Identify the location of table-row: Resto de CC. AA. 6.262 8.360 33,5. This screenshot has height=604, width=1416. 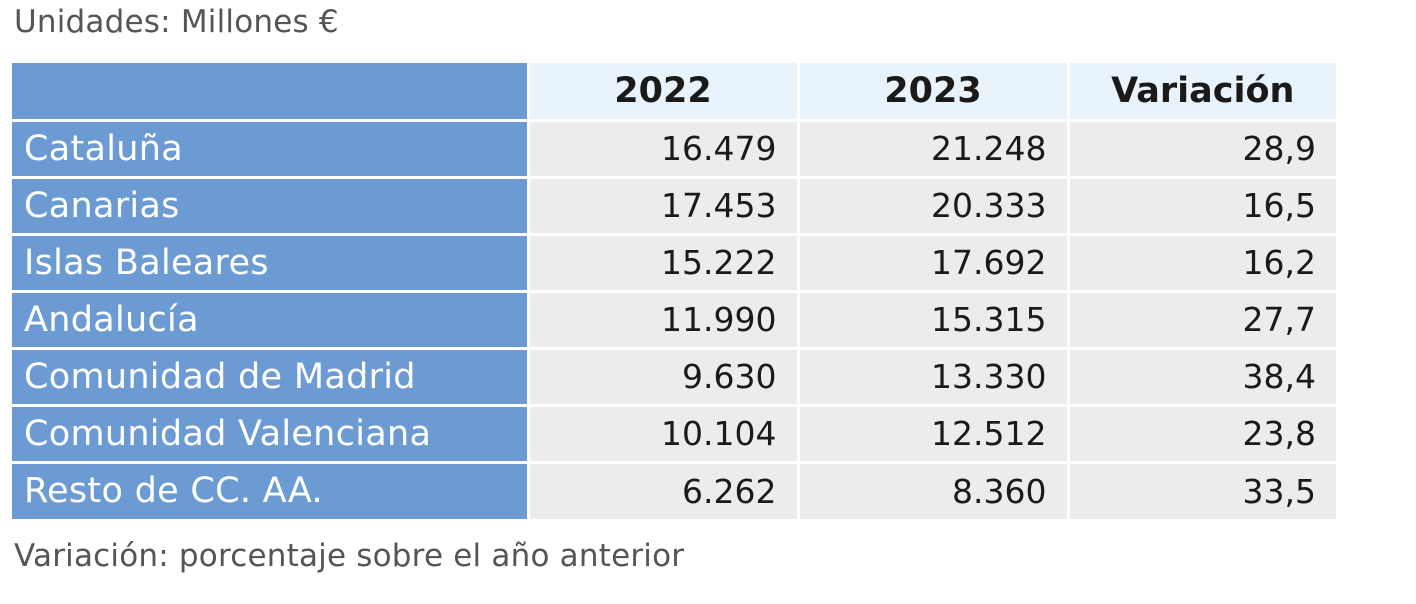
(674, 490).